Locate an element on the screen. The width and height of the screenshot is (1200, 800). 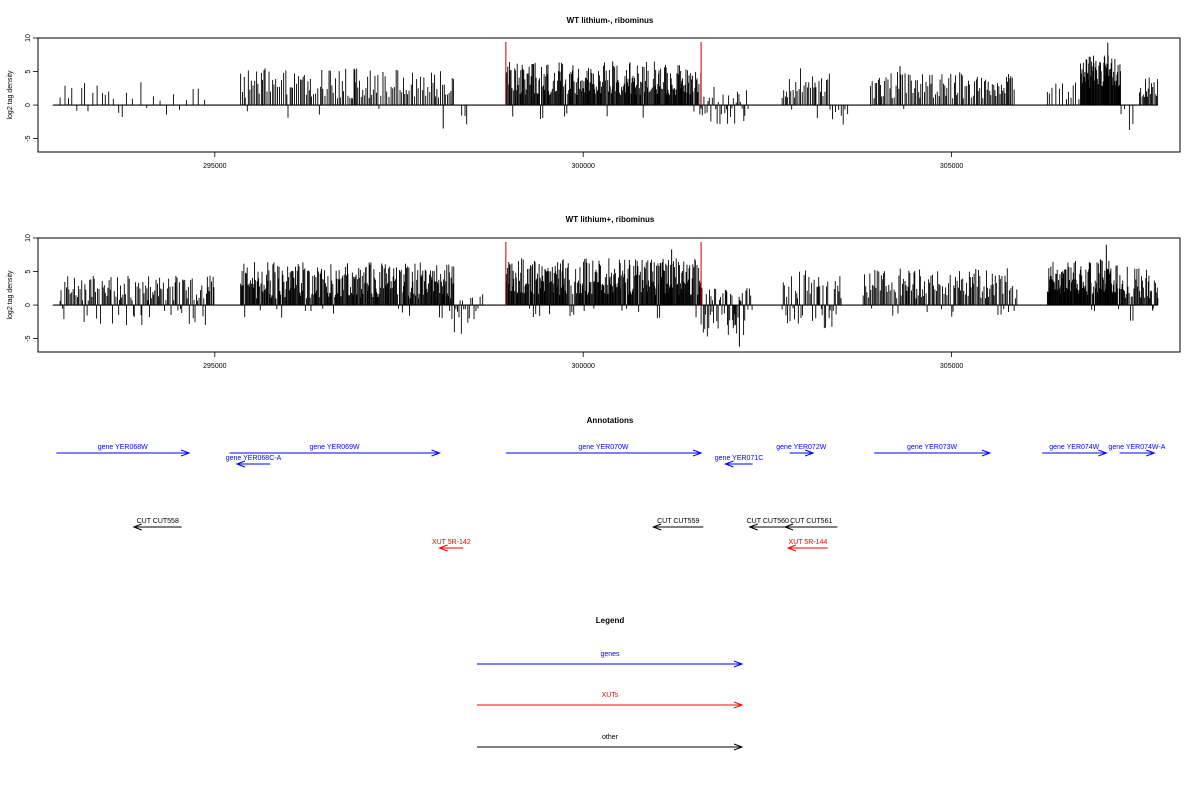
feature-label: gene YER069W is located at coordinates (335, 447).